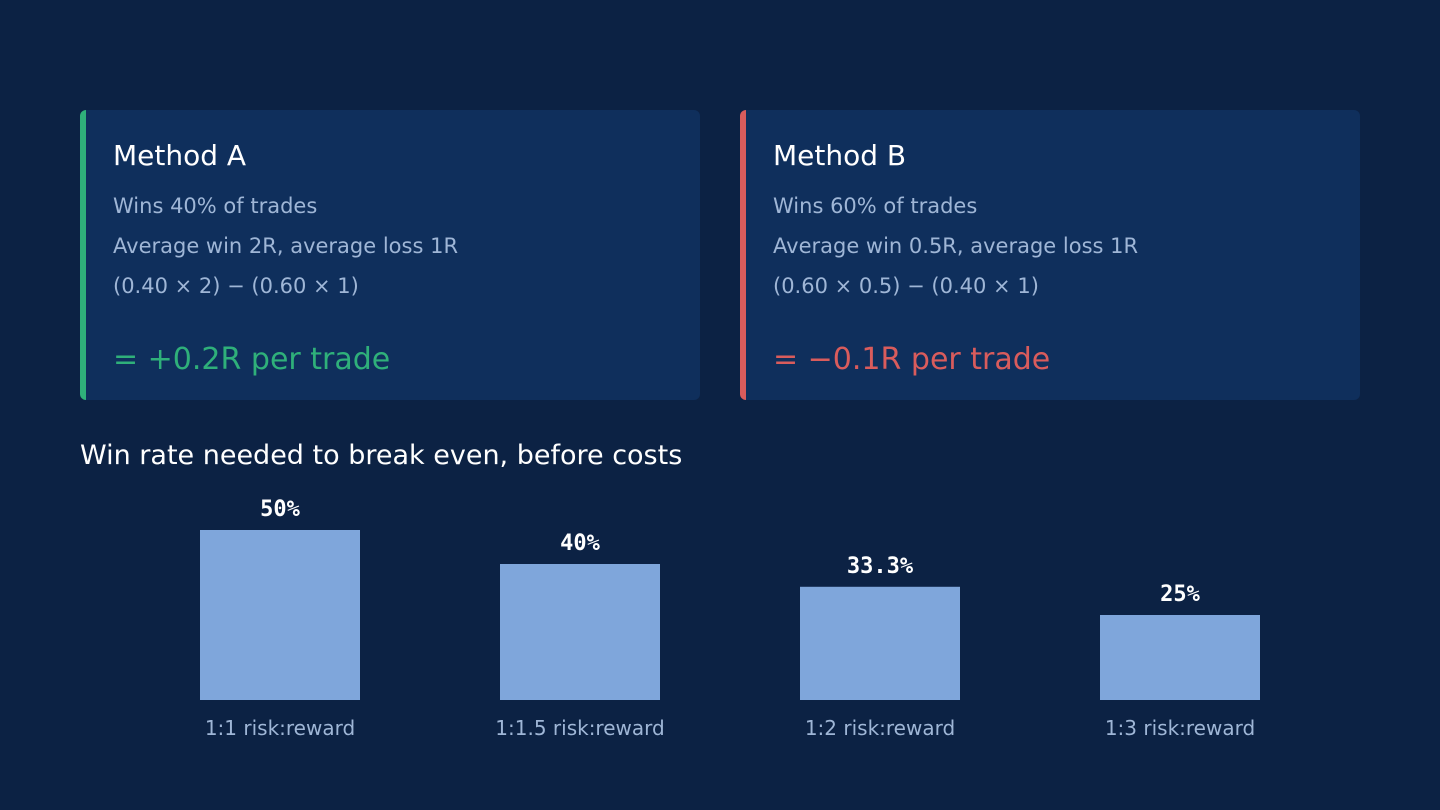  Describe the element at coordinates (215, 206) in the screenshot. I see `method-a-win-rate: Wins 40% of trades` at that location.